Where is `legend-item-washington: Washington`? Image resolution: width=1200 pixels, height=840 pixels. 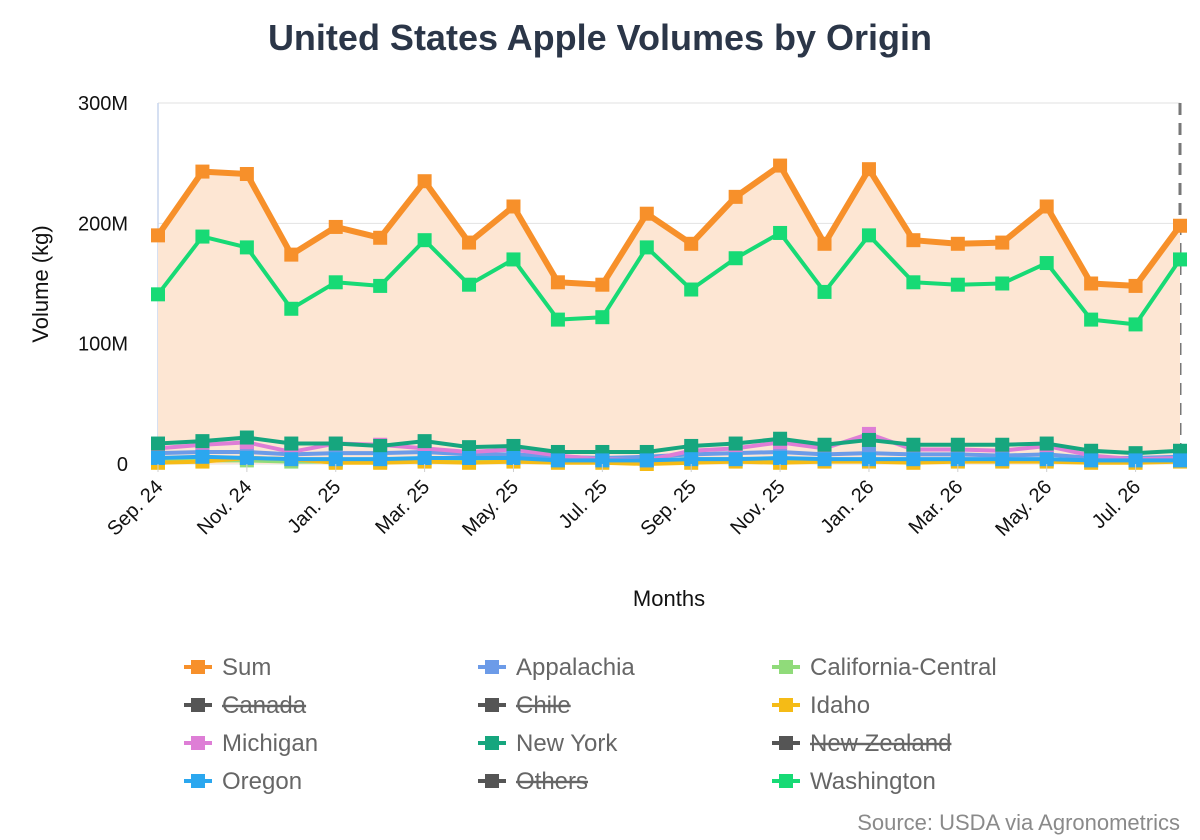
legend-item-washington: Washington is located at coordinates (854, 781).